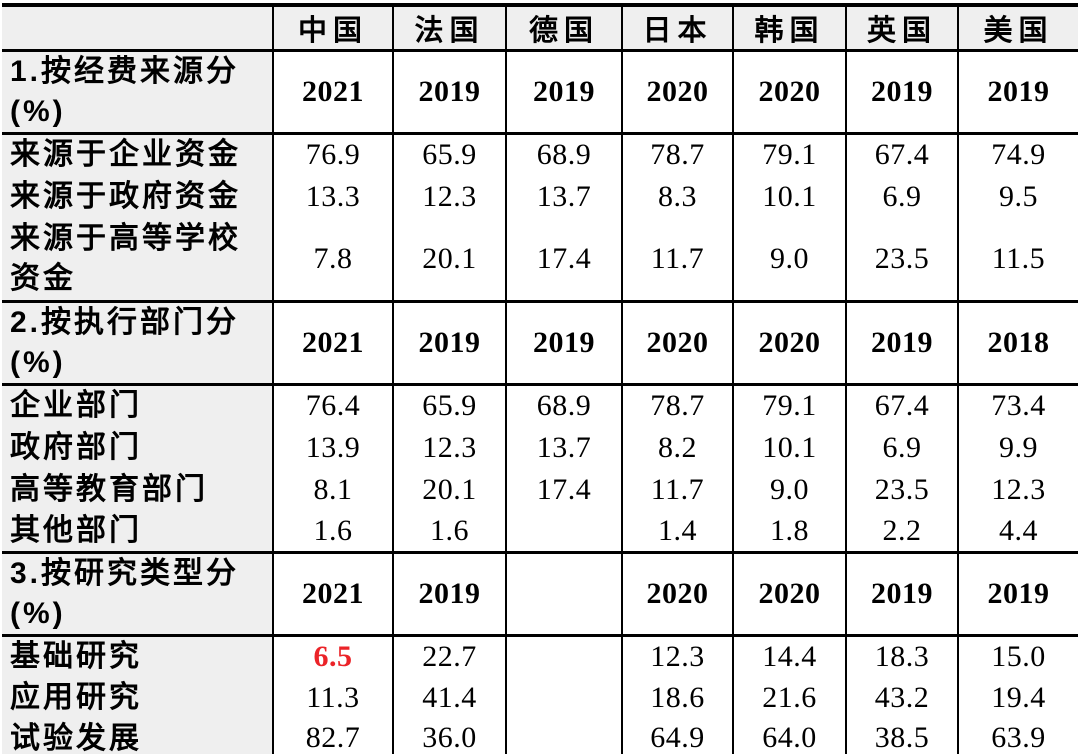  Describe the element at coordinates (332, 28) in the screenshot. I see `col-header-china: 中国` at that location.